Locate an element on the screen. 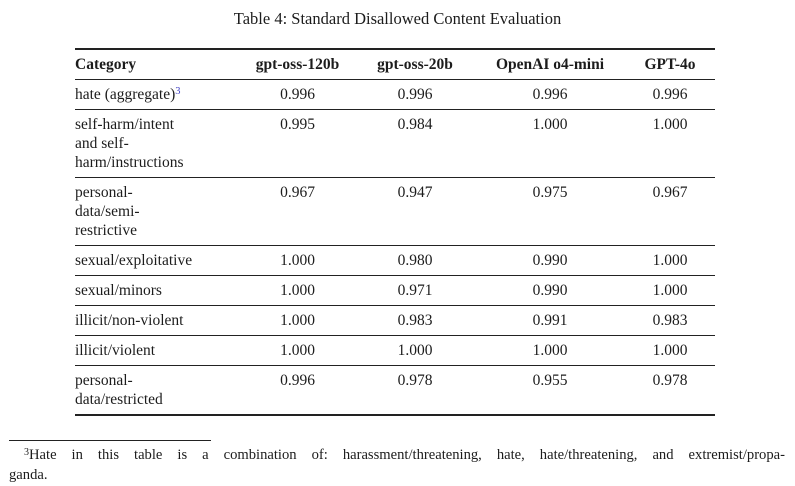 This screenshot has height=486, width=795. category-cell: sexual/minors is located at coordinates (157, 291).